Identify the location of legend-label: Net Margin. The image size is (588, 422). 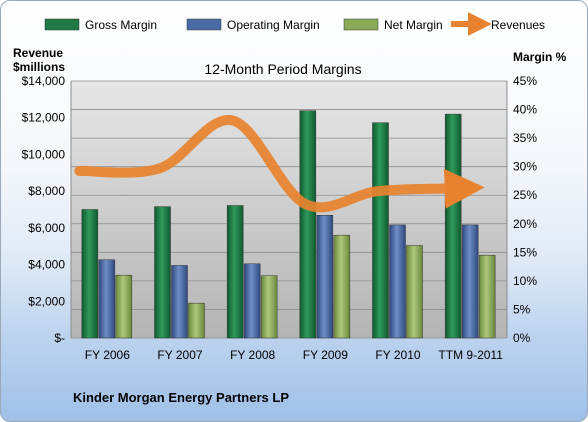
(413, 25).